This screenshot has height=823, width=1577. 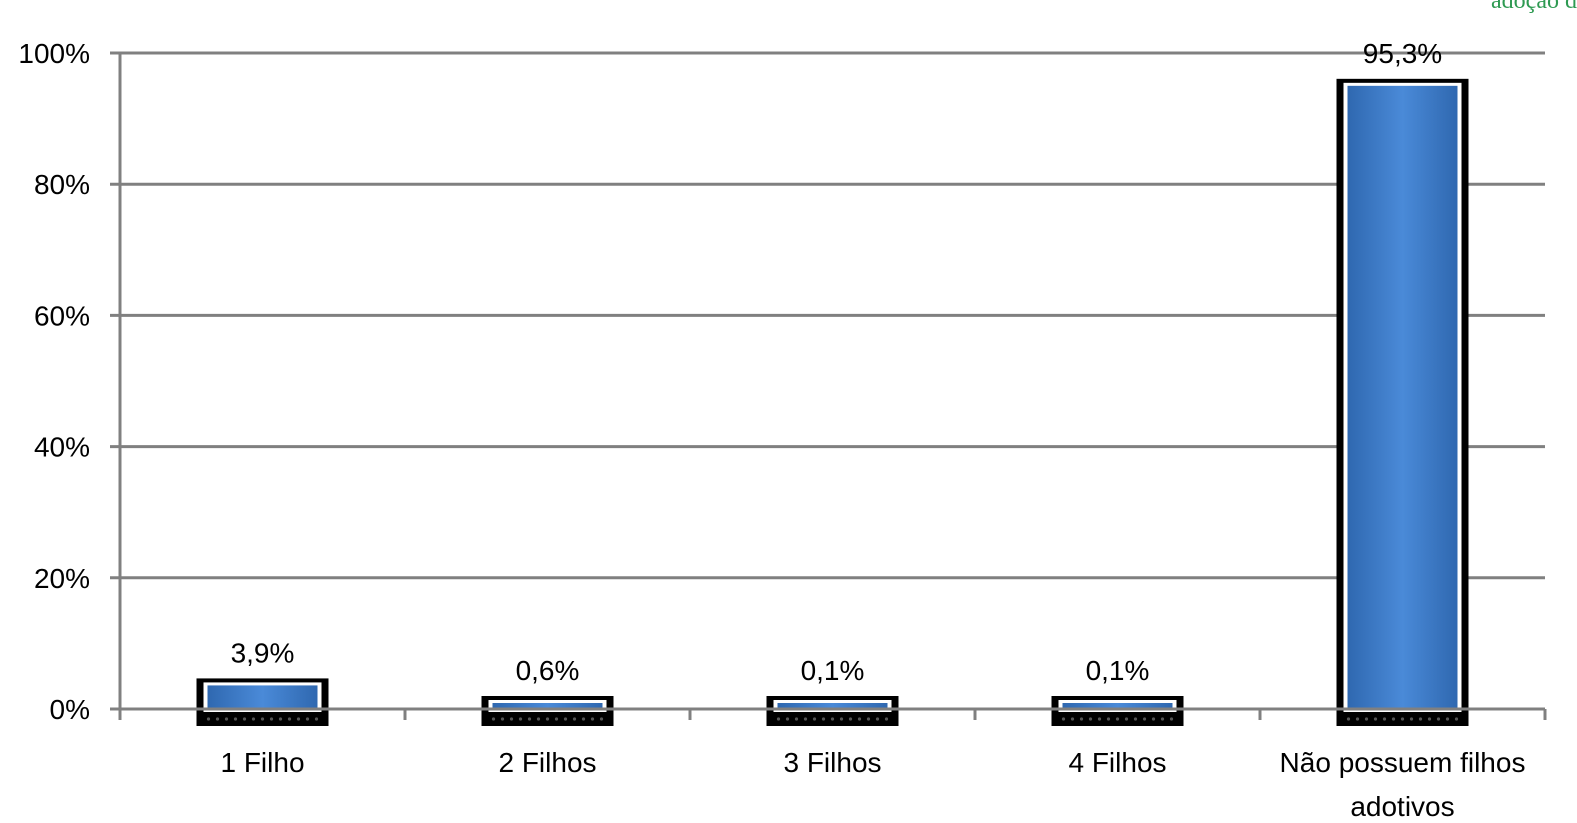 I want to click on category-label: 2 Filhos, so click(x=547, y=762).